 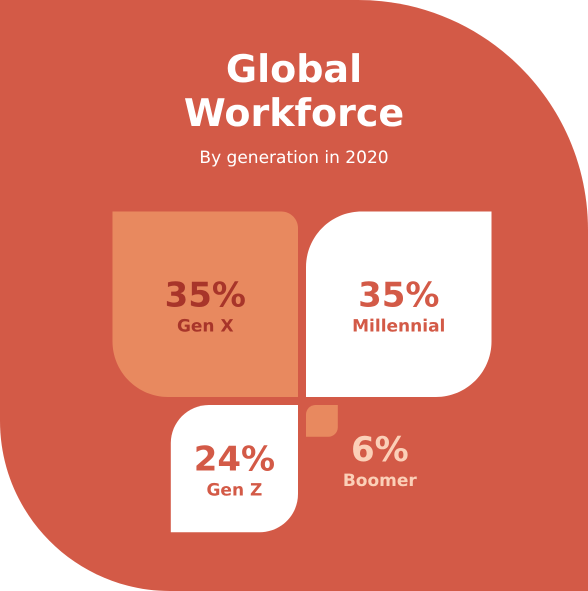 I want to click on text: By generation in 2020, so click(x=294, y=158).